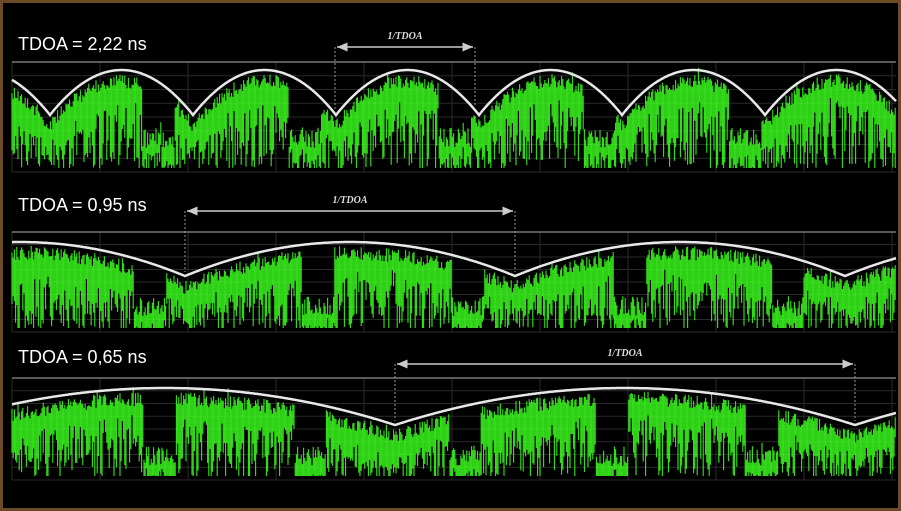 The image size is (901, 511). Describe the element at coordinates (82, 357) in the screenshot. I see `tdoa-label: TDOA = 0,65 ns` at that location.